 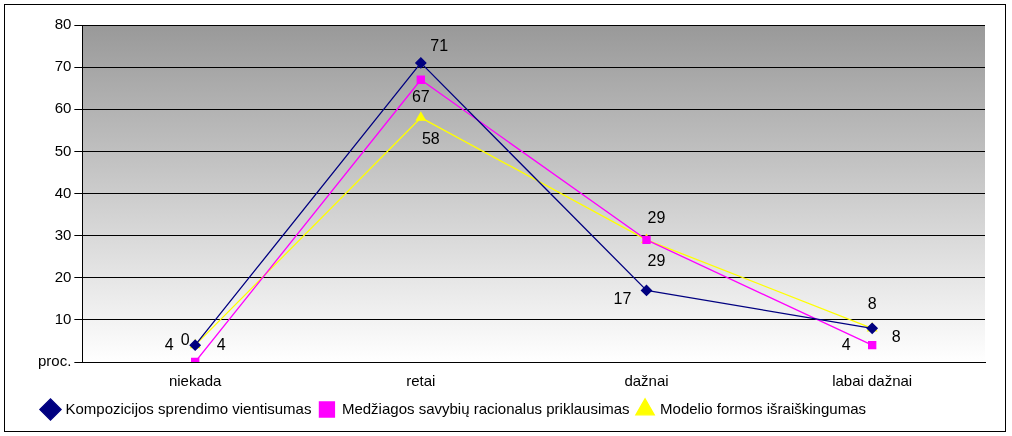 What do you see at coordinates (195, 381) in the screenshot?
I see `x-tick-label: niekada` at bounding box center [195, 381].